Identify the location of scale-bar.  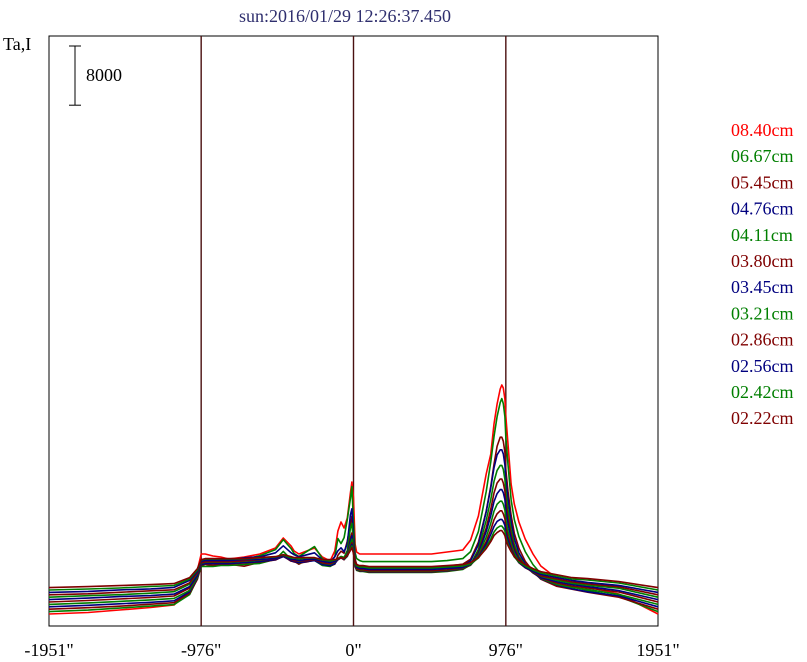
(75, 75).